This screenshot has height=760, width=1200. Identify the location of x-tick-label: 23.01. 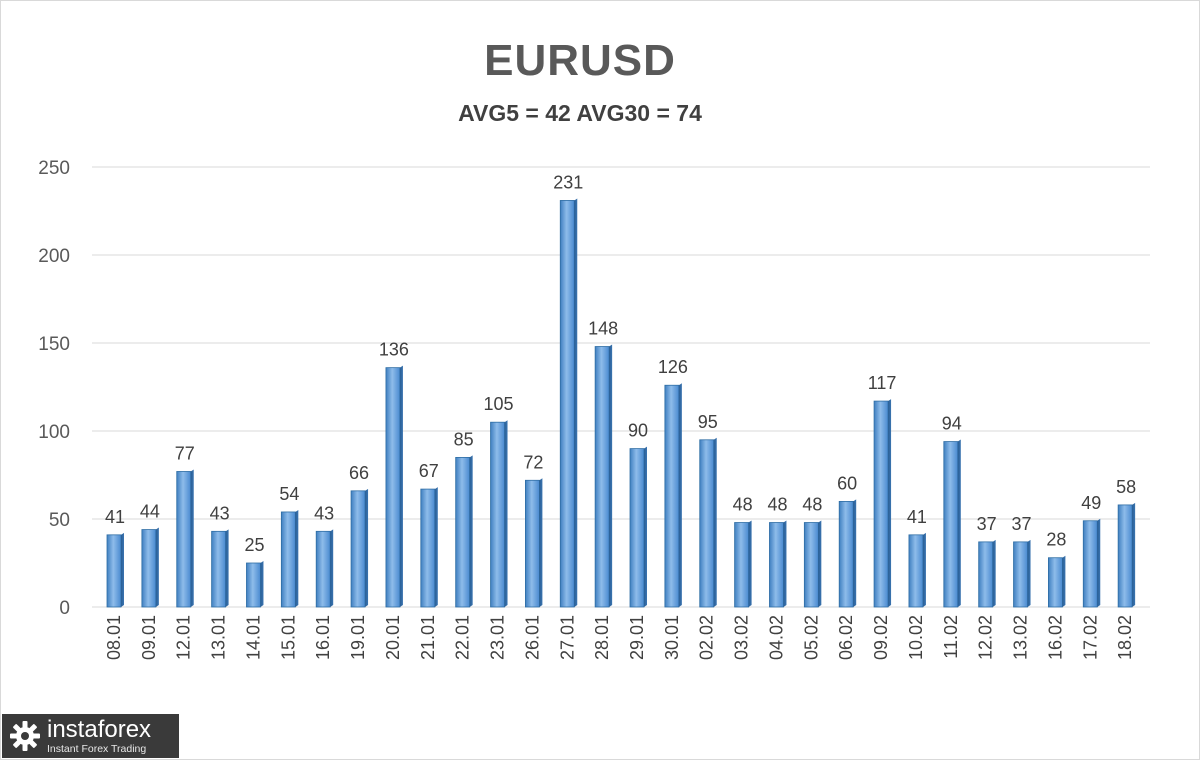
(498, 637).